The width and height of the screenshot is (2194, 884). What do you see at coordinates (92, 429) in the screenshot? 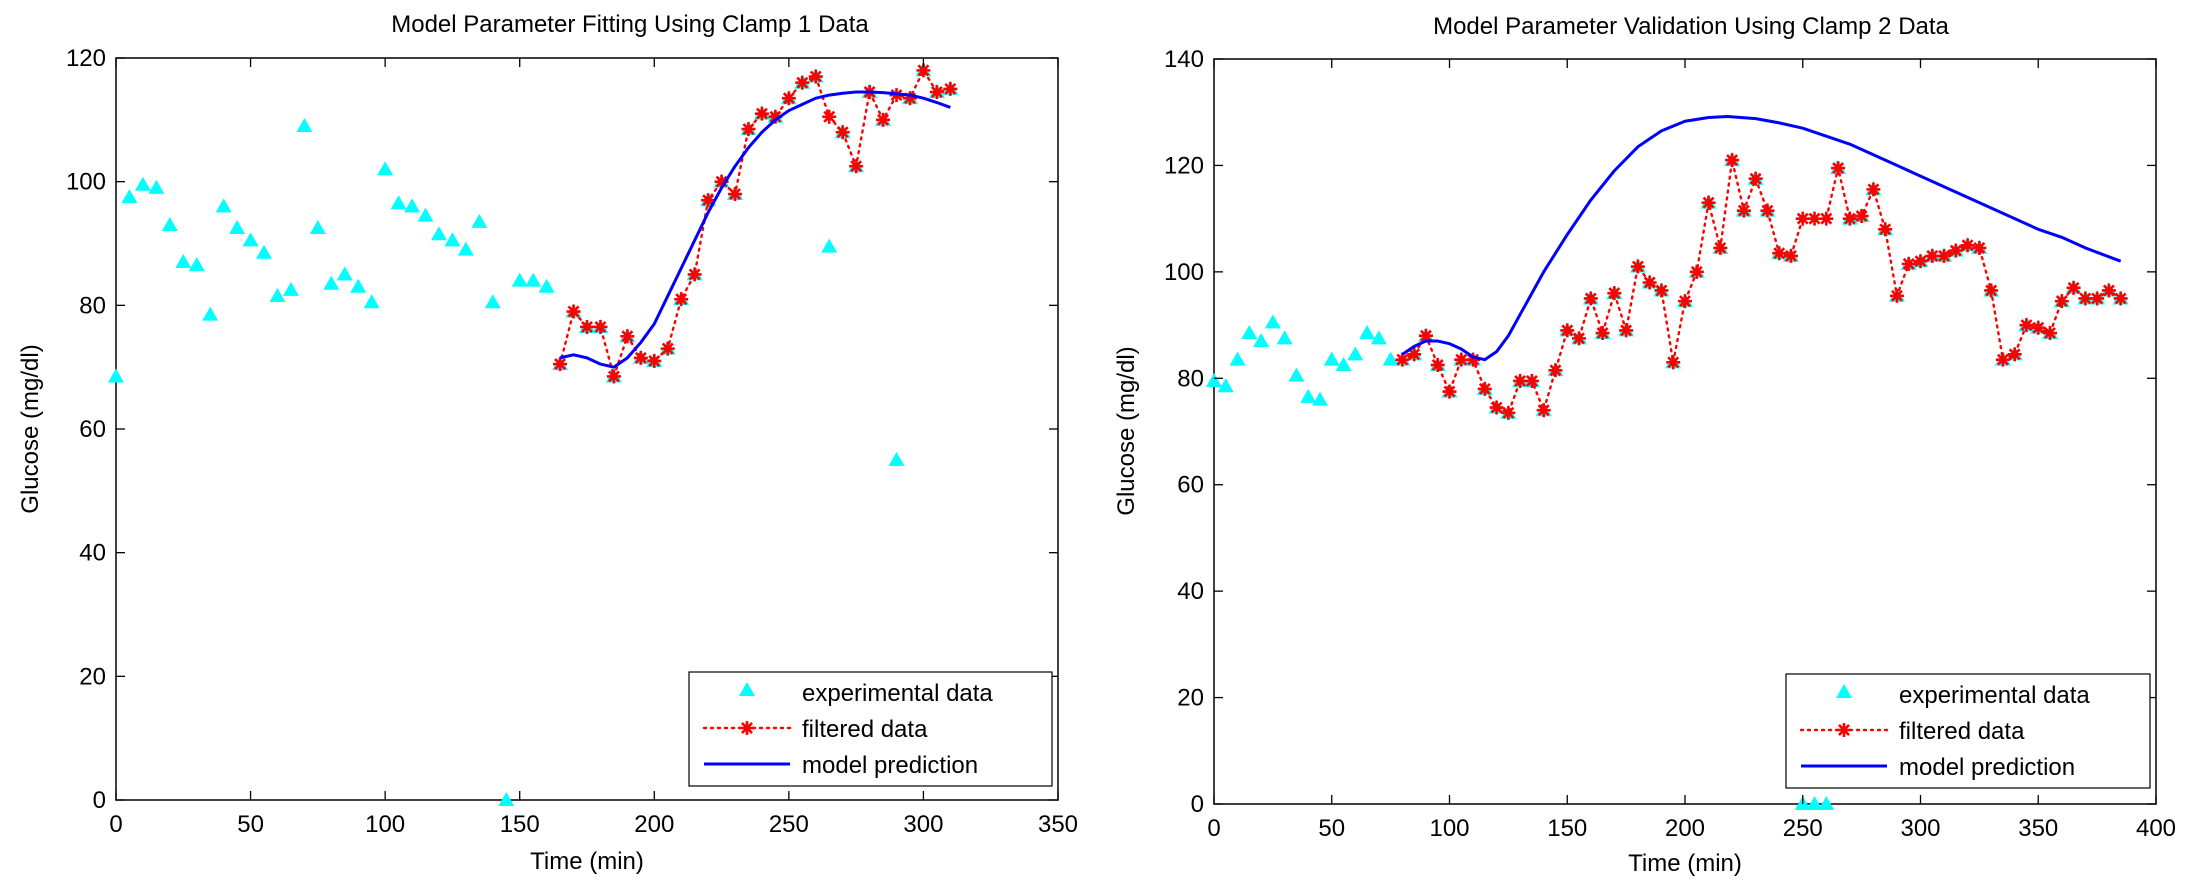
I see `y-tick-label: 60` at bounding box center [92, 429].